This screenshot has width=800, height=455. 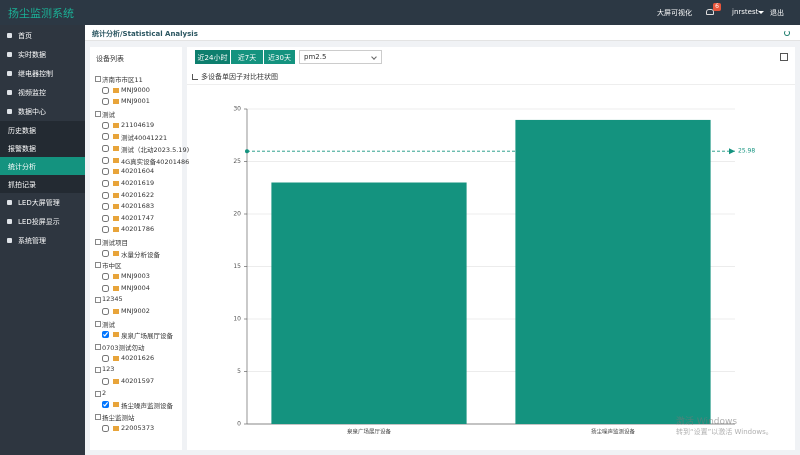 I want to click on device-name: 40201604, so click(x=138, y=171).